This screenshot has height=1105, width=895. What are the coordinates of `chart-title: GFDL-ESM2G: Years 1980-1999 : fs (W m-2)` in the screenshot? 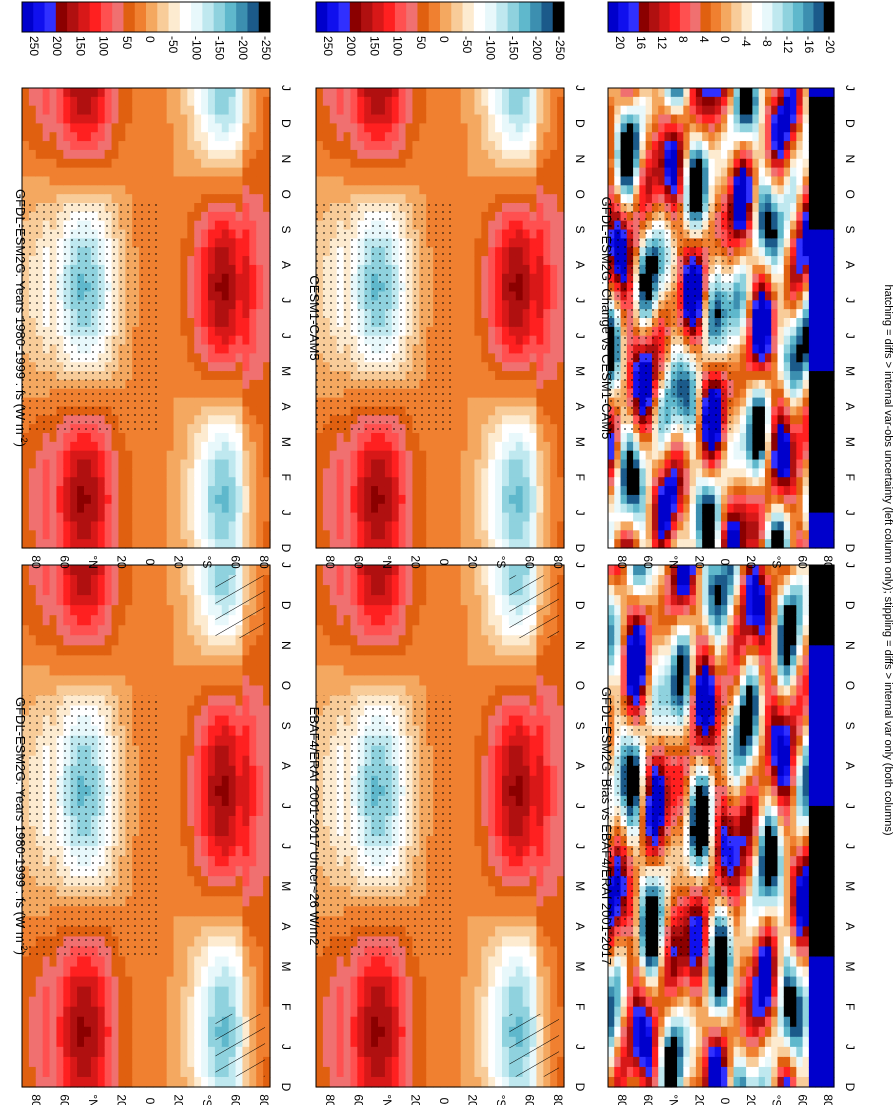 It's located at (21, 826).